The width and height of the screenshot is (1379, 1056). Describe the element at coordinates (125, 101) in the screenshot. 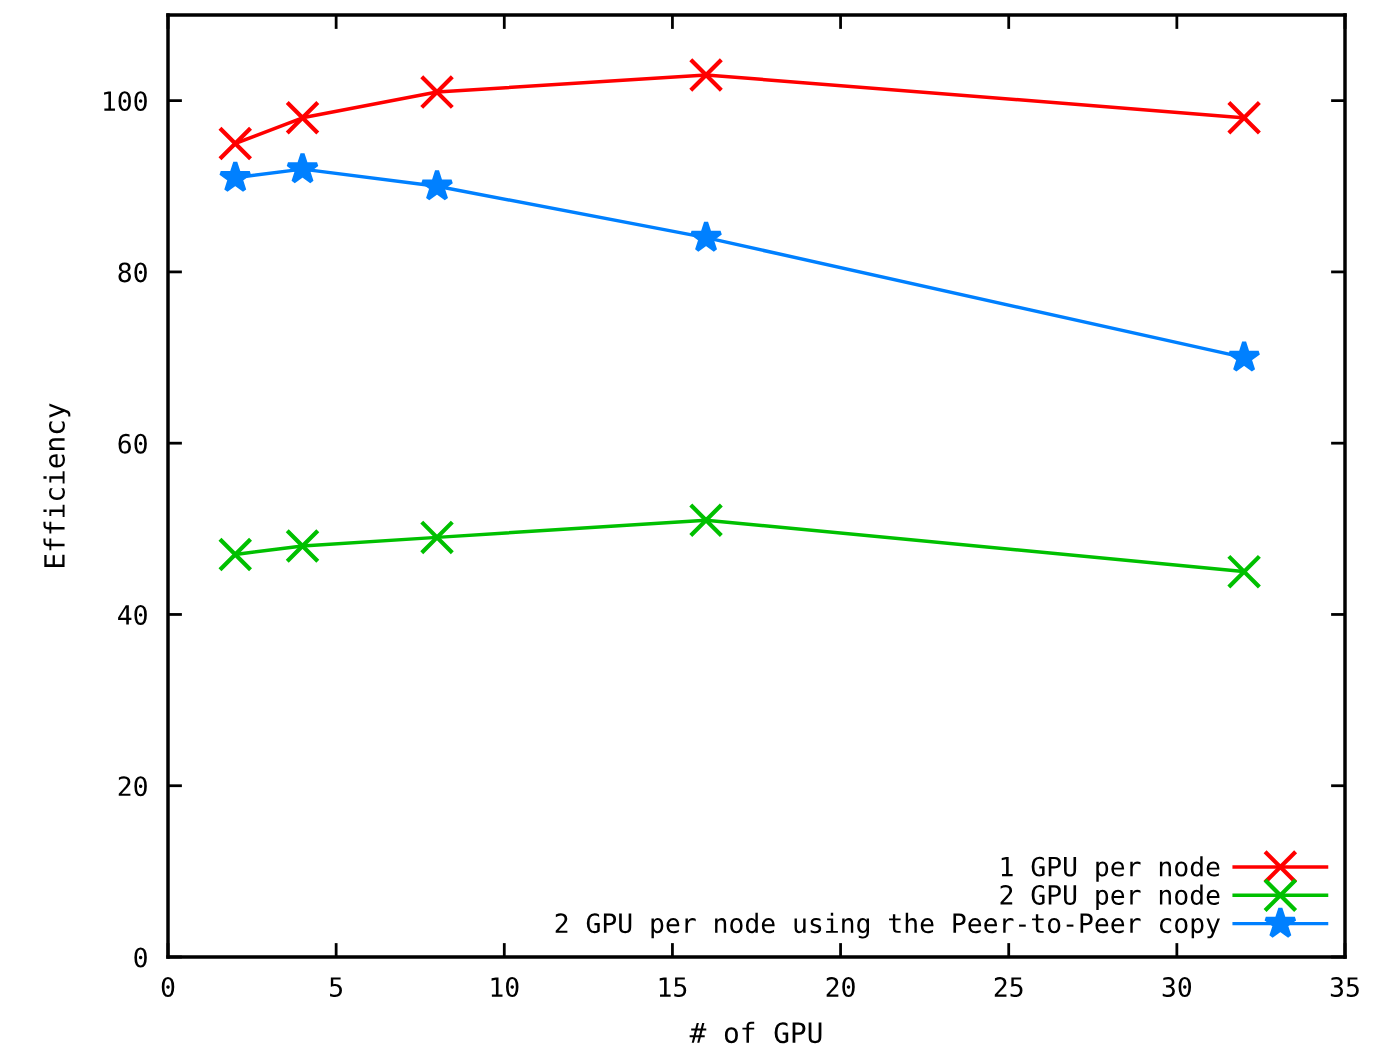

I see `y-tick-label: 100` at that location.